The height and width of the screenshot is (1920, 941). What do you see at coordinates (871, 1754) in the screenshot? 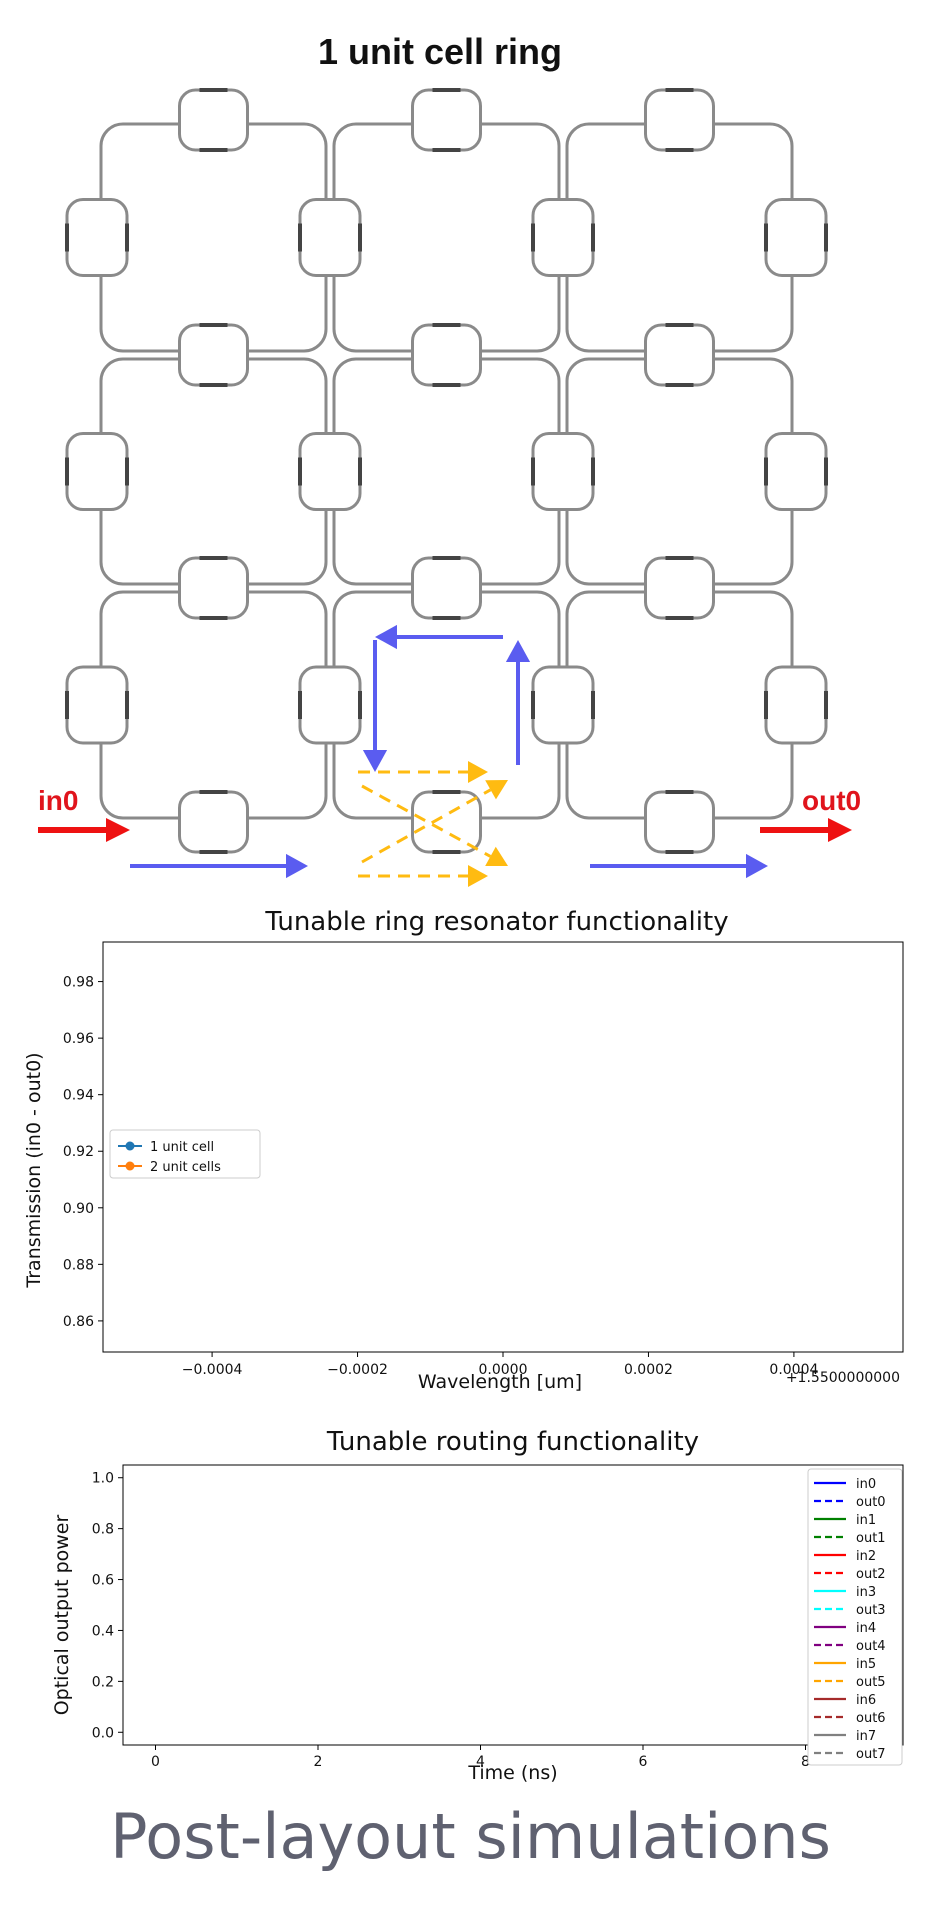
I see `legend-label: out7` at bounding box center [871, 1754].